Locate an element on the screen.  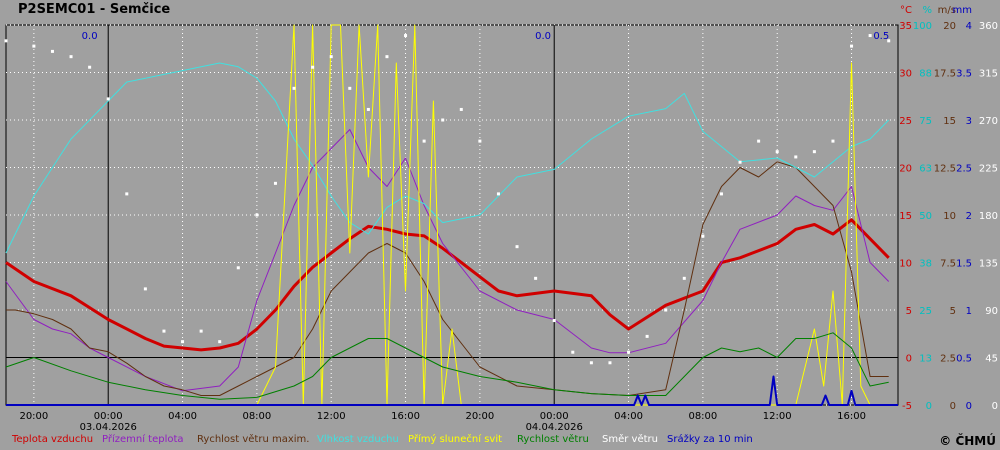
axis-tick-label: 17.5 is located at coordinates (945, 74).